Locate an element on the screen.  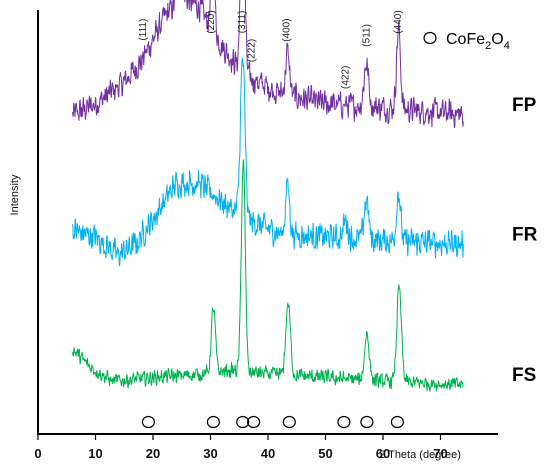
x-tick-label-20: 20 is located at coordinates (153, 453).